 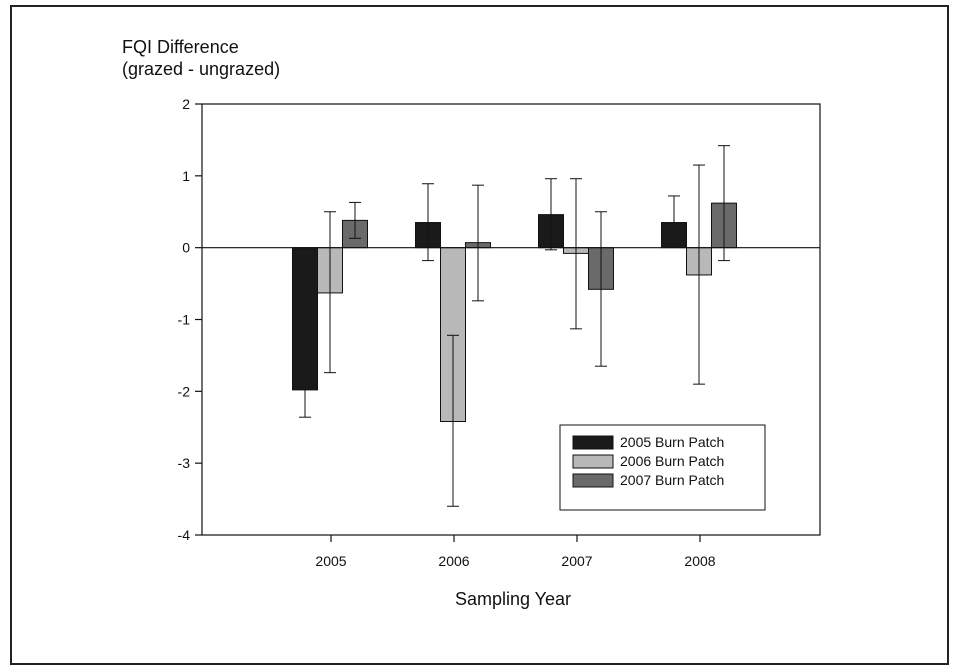 I want to click on y-tick-label: -1, so click(x=184, y=320).